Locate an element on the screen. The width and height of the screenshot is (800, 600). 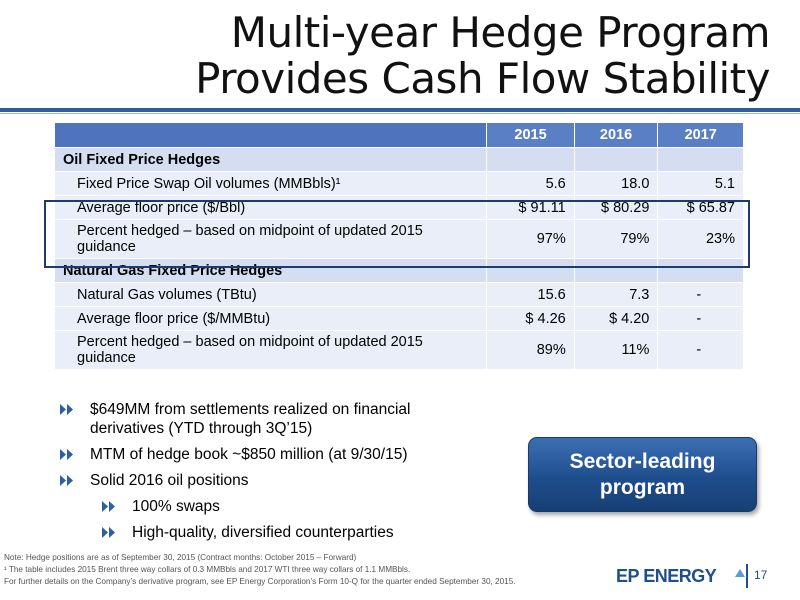
cell-value: 11% is located at coordinates (616, 350).